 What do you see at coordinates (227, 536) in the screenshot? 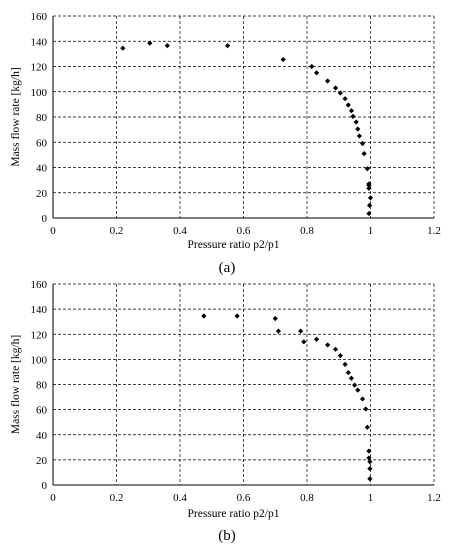
I see `panel-caption: (b)` at bounding box center [227, 536].